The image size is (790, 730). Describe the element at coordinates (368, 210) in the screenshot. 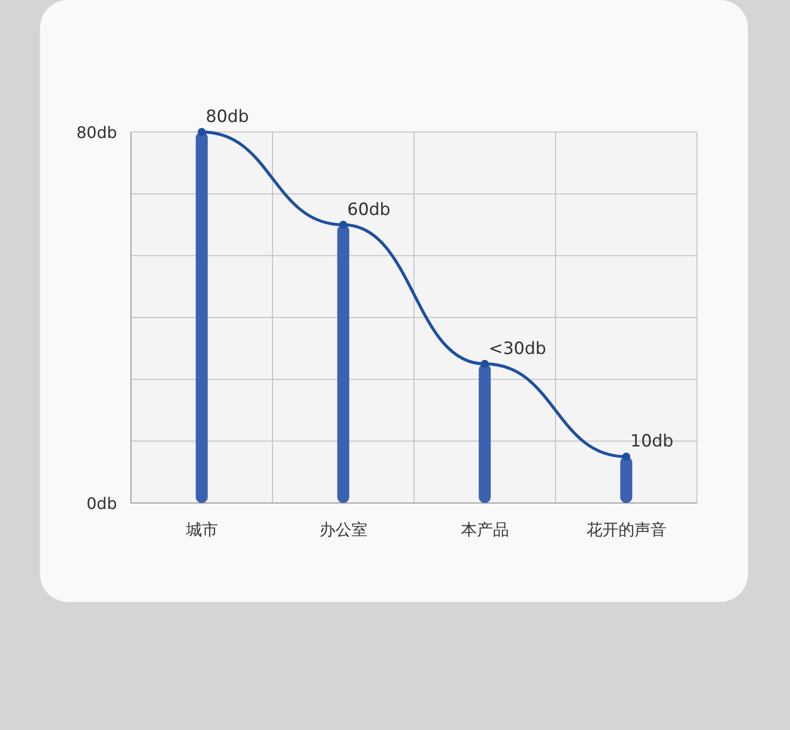

I see `data-label: 60db` at that location.